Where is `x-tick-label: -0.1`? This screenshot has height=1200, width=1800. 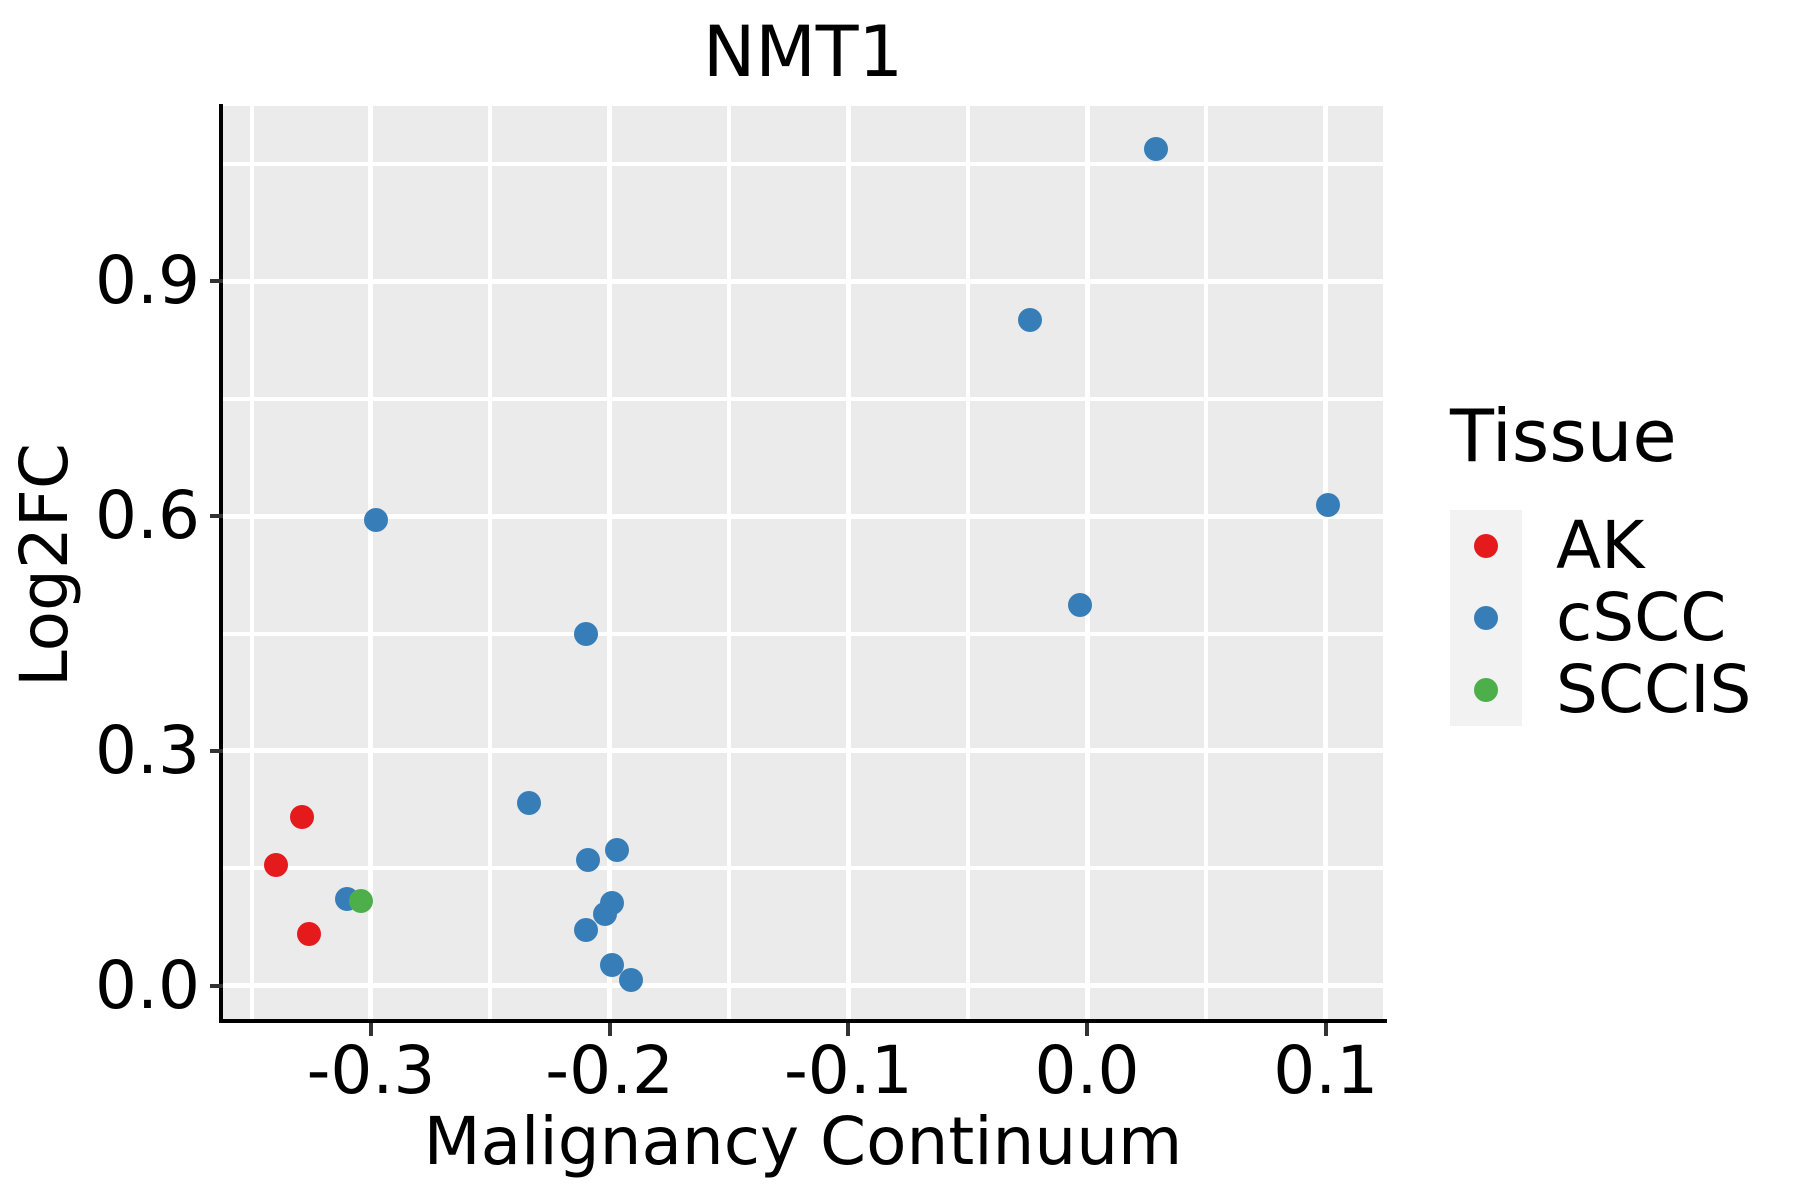
x-tick-label: -0.1 is located at coordinates (848, 1070).